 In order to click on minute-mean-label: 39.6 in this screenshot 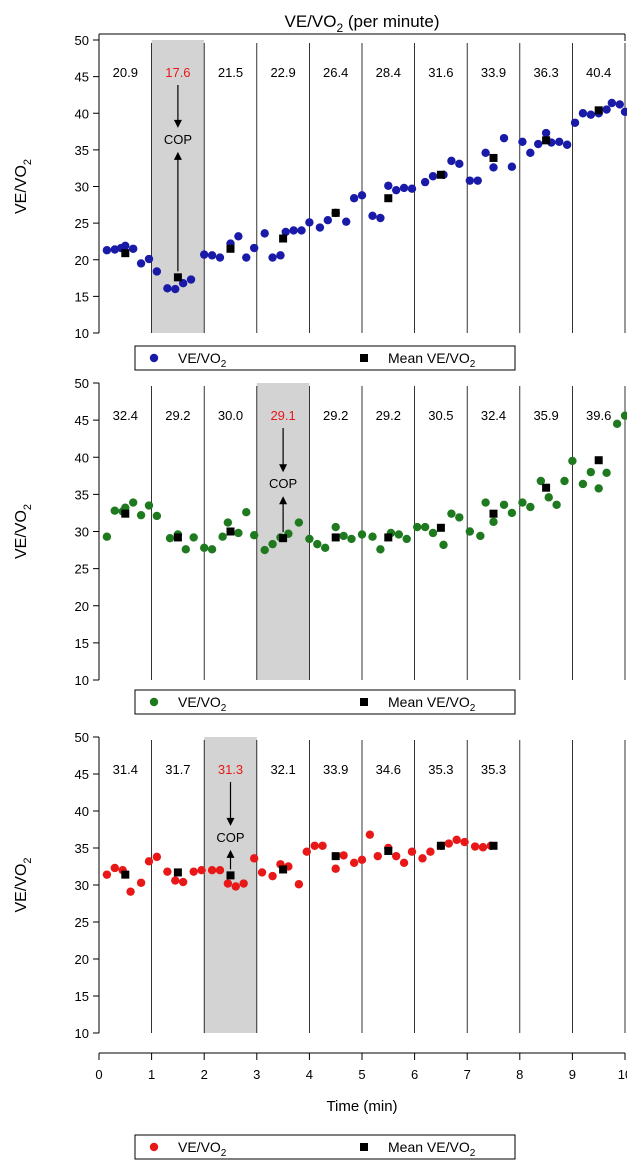, I will do `click(598, 415)`.